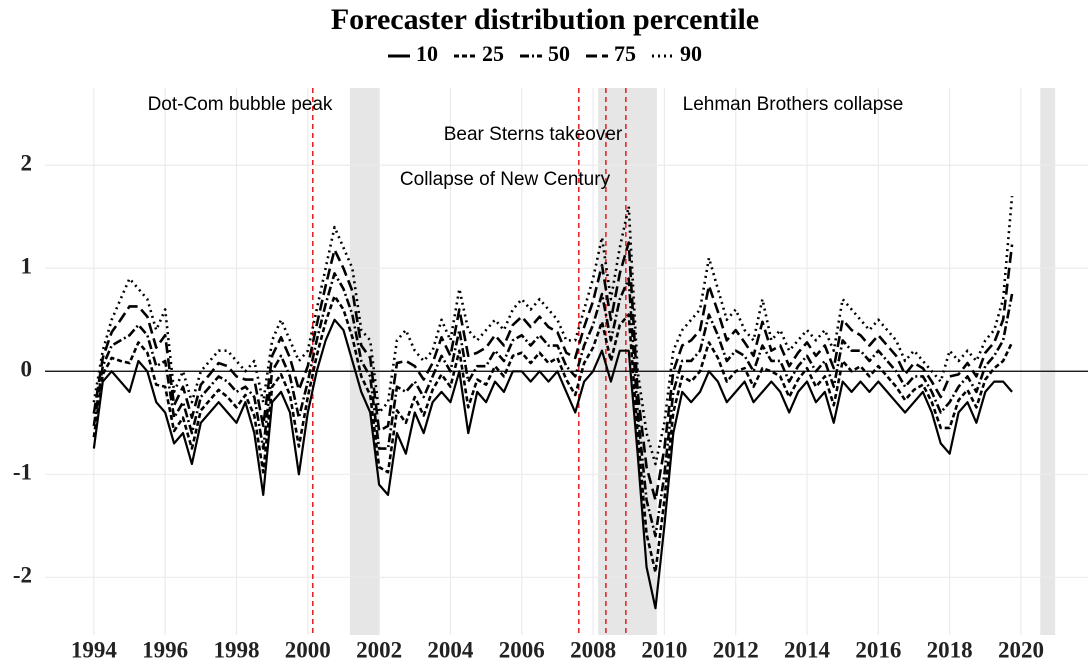 The height and width of the screenshot is (664, 1090). What do you see at coordinates (545, 53) in the screenshot?
I see `legend: 10 25 50 75 90` at bounding box center [545, 53].